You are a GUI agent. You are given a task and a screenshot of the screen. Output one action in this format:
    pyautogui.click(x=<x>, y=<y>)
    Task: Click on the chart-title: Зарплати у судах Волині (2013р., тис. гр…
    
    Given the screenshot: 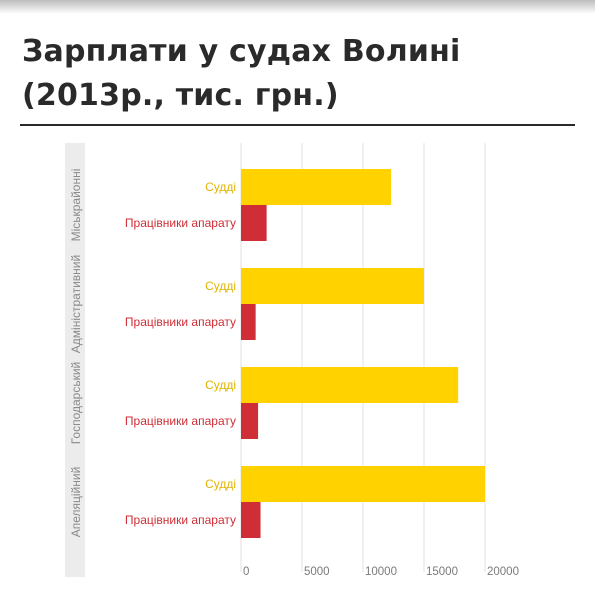 What is the action you would take?
    pyautogui.click(x=302, y=74)
    